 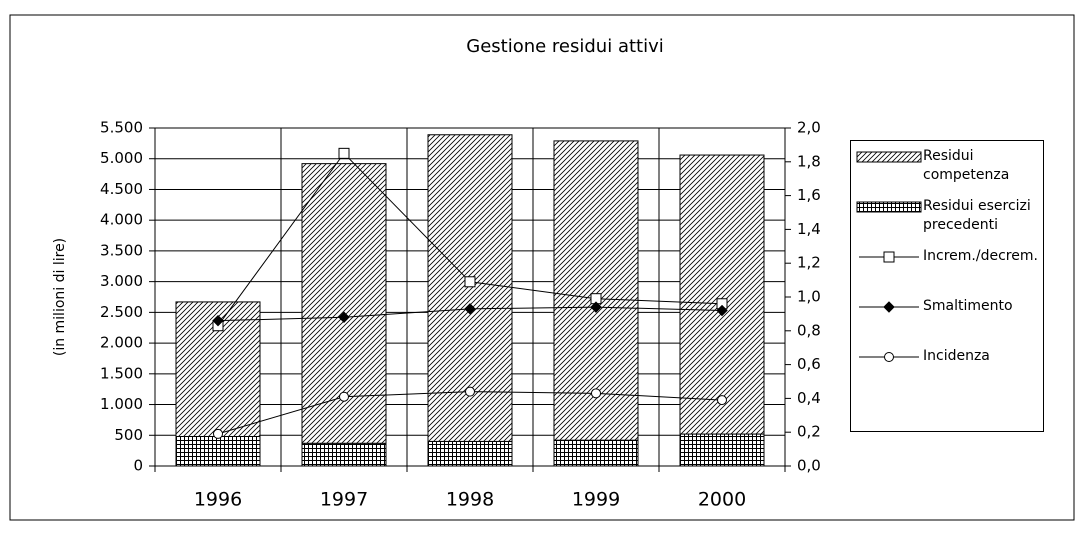 What do you see at coordinates (809, 330) in the screenshot?
I see `y2-tick-label: 0,8` at bounding box center [809, 330].